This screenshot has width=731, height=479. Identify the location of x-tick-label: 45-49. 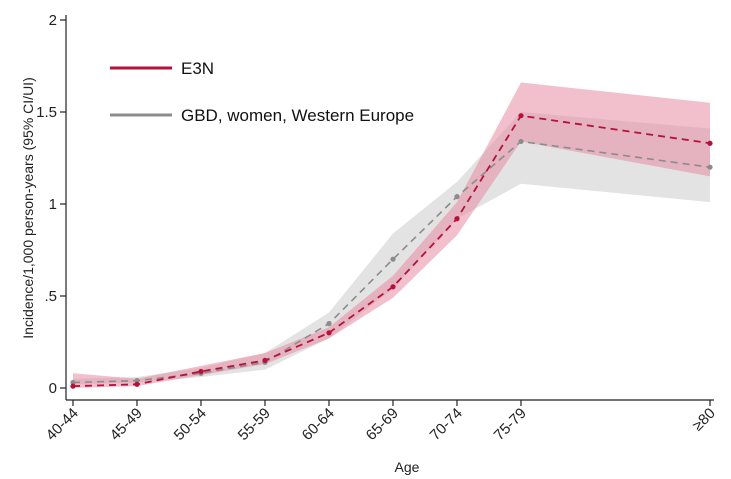
(126, 424).